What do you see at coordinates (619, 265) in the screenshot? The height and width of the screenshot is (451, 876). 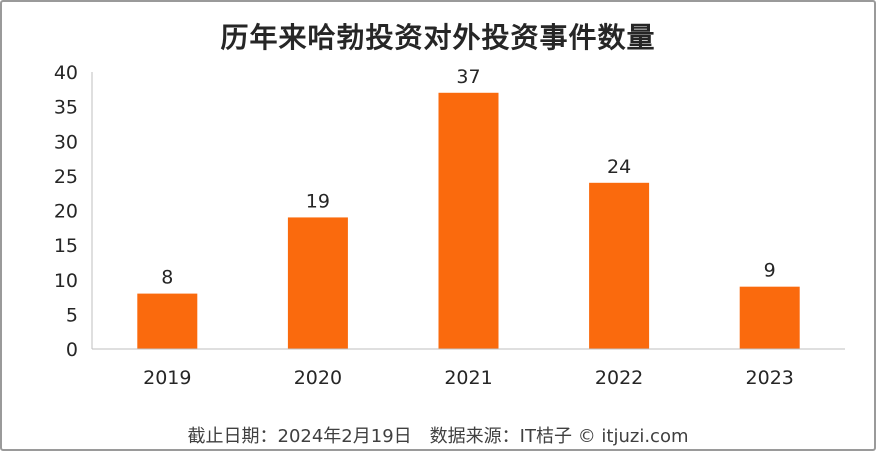 I see `bar-2022` at bounding box center [619, 265].